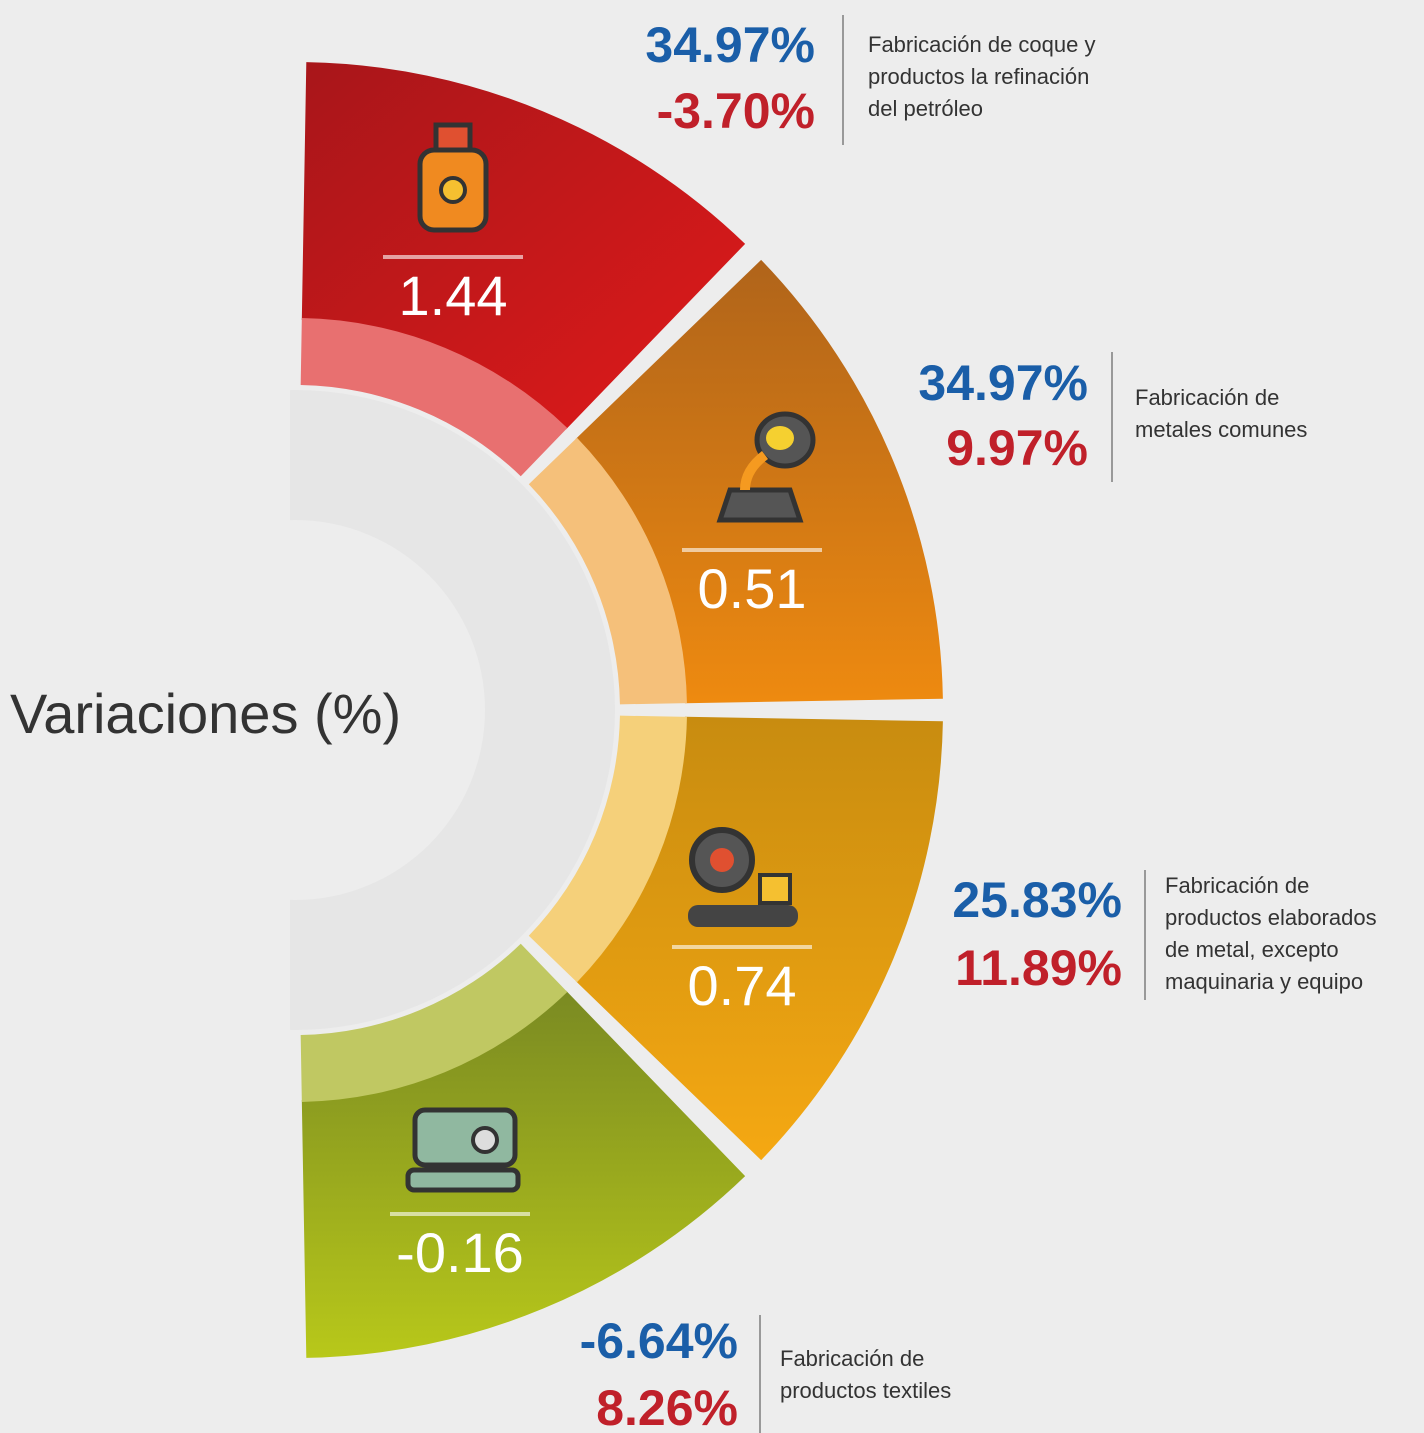 The width and height of the screenshot is (1424, 1433). What do you see at coordinates (1271, 917) in the screenshot?
I see `description: productos elaborados` at bounding box center [1271, 917].